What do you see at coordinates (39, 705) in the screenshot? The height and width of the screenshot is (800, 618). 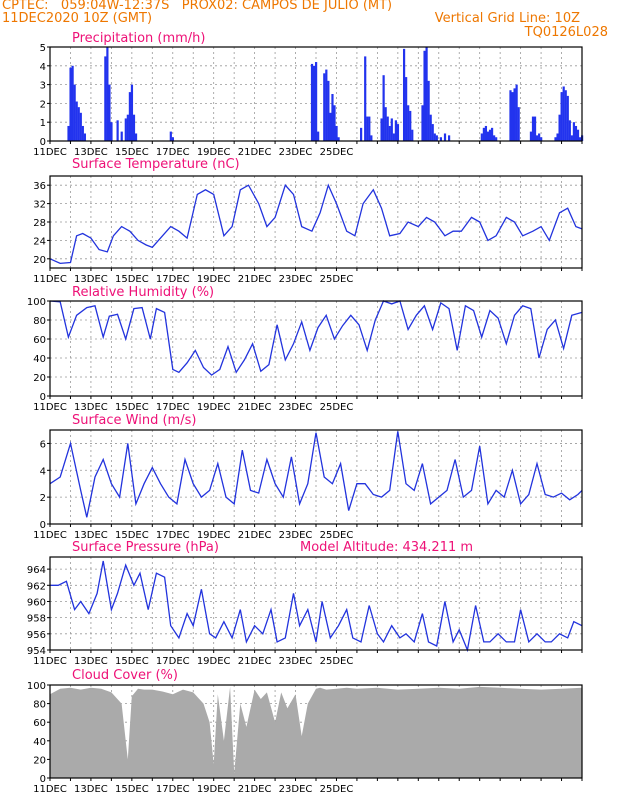 I see `y-tick-label: 80` at bounding box center [39, 705].